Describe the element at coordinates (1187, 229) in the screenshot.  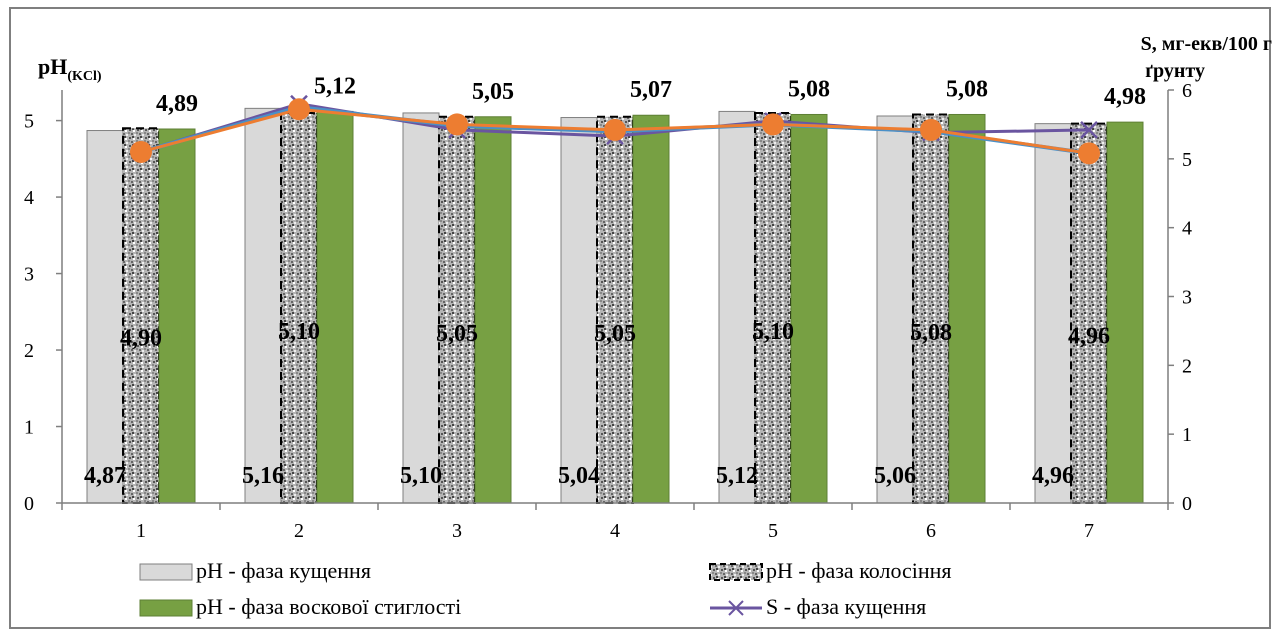
I see `right-tick-label-4: 4` at that location.